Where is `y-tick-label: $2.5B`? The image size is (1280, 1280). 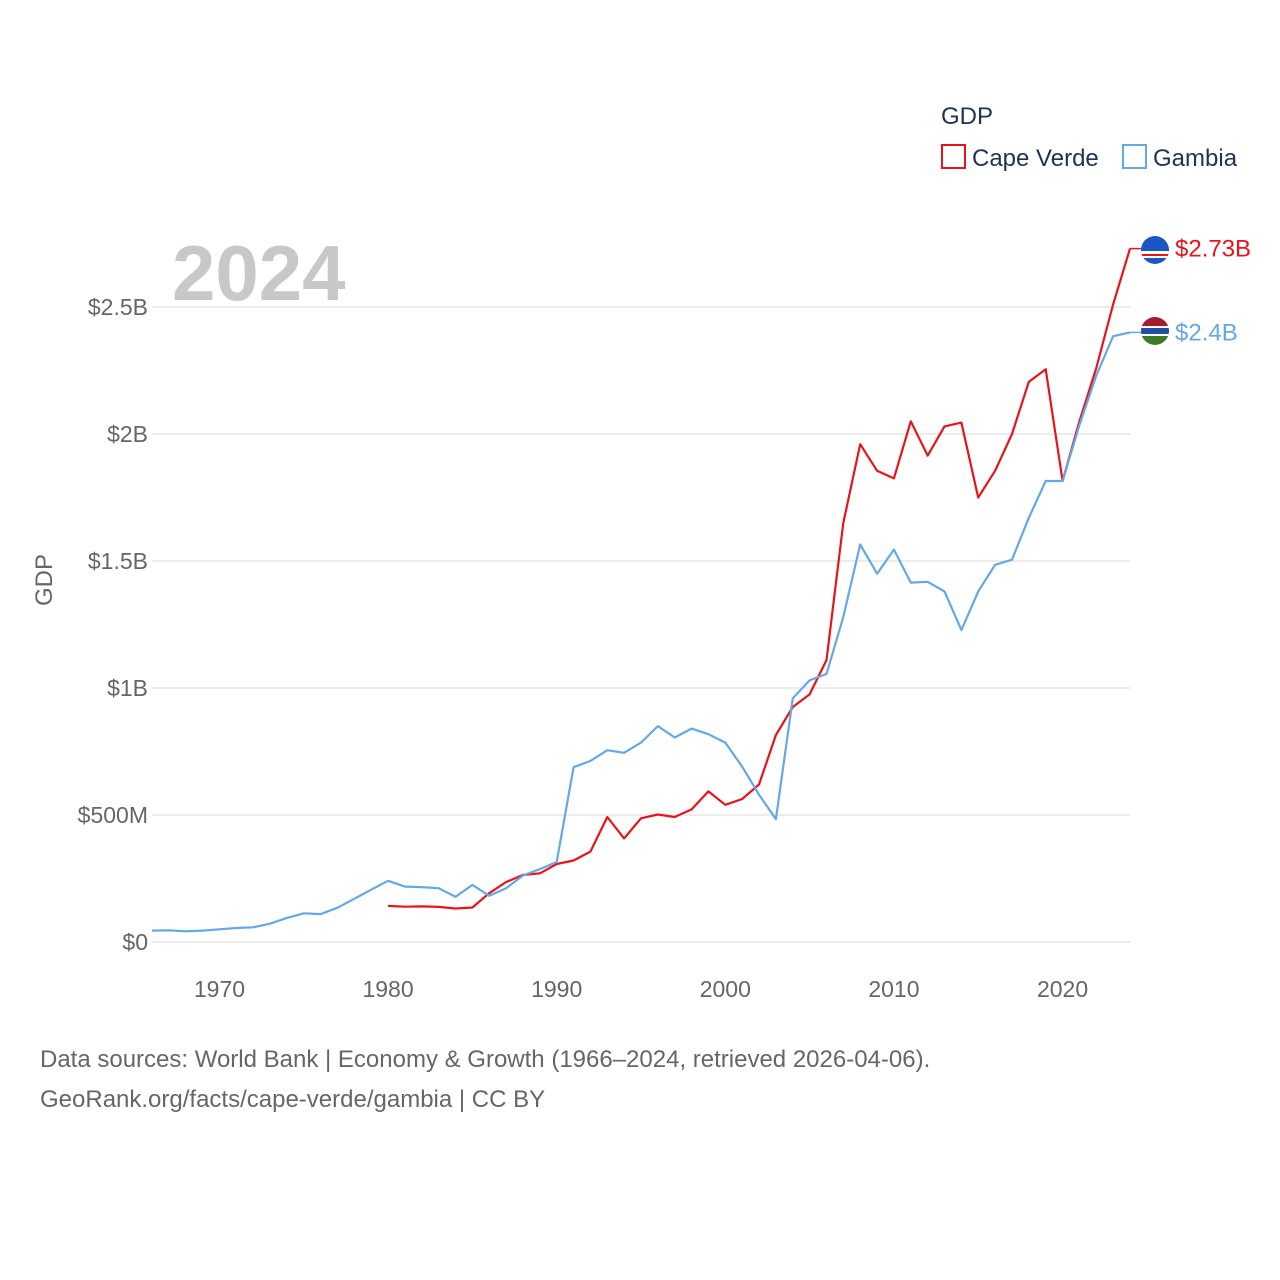
y-tick-label: $2.5B is located at coordinates (118, 307).